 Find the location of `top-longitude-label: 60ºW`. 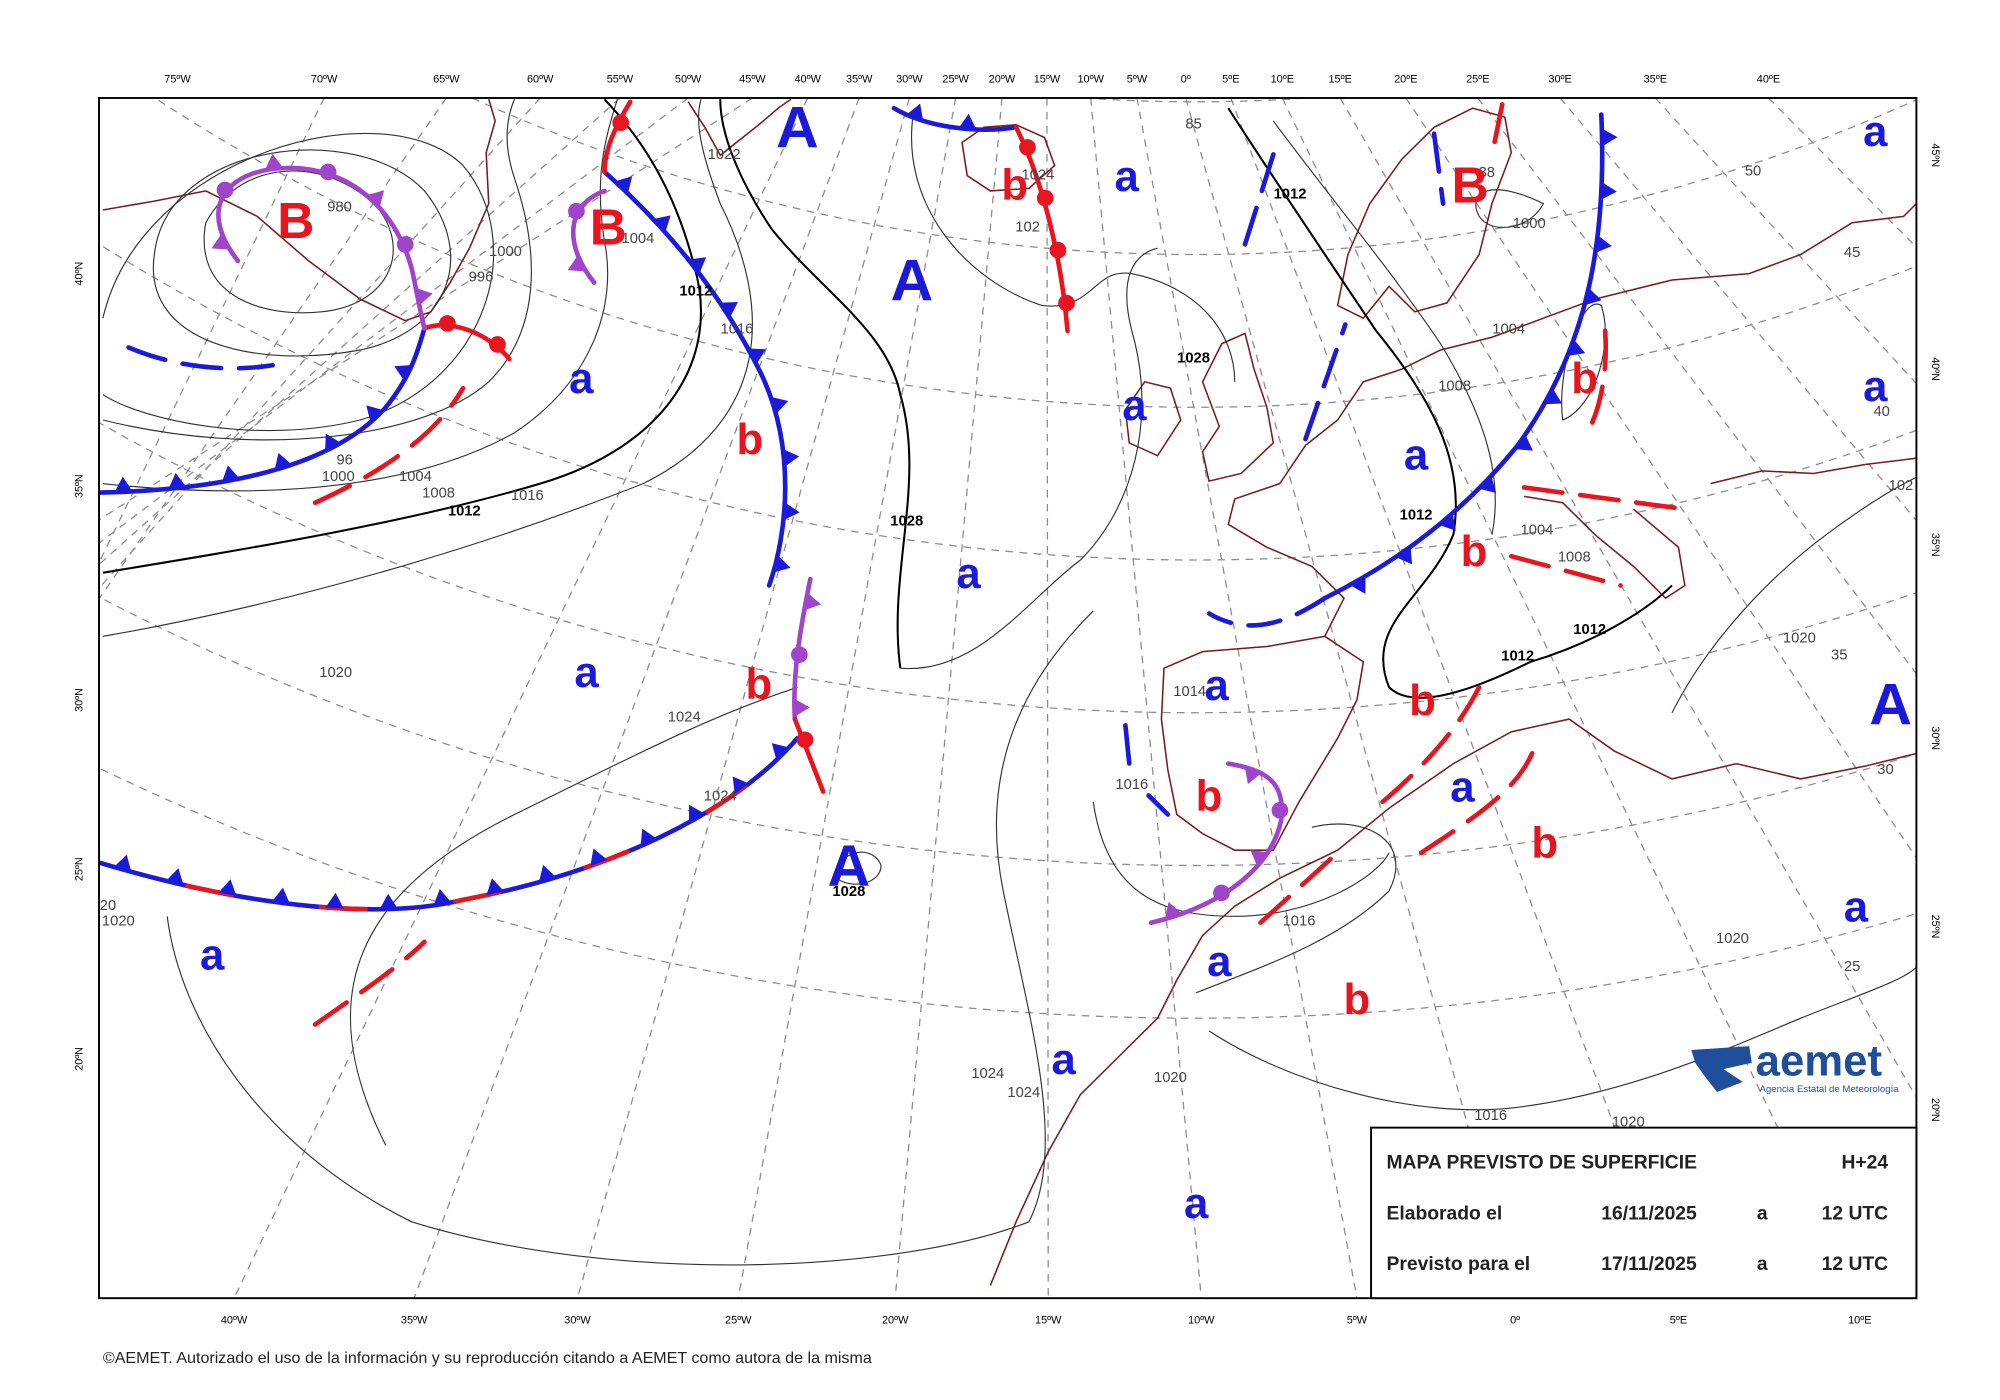

top-longitude-label: 60ºW is located at coordinates (540, 80).